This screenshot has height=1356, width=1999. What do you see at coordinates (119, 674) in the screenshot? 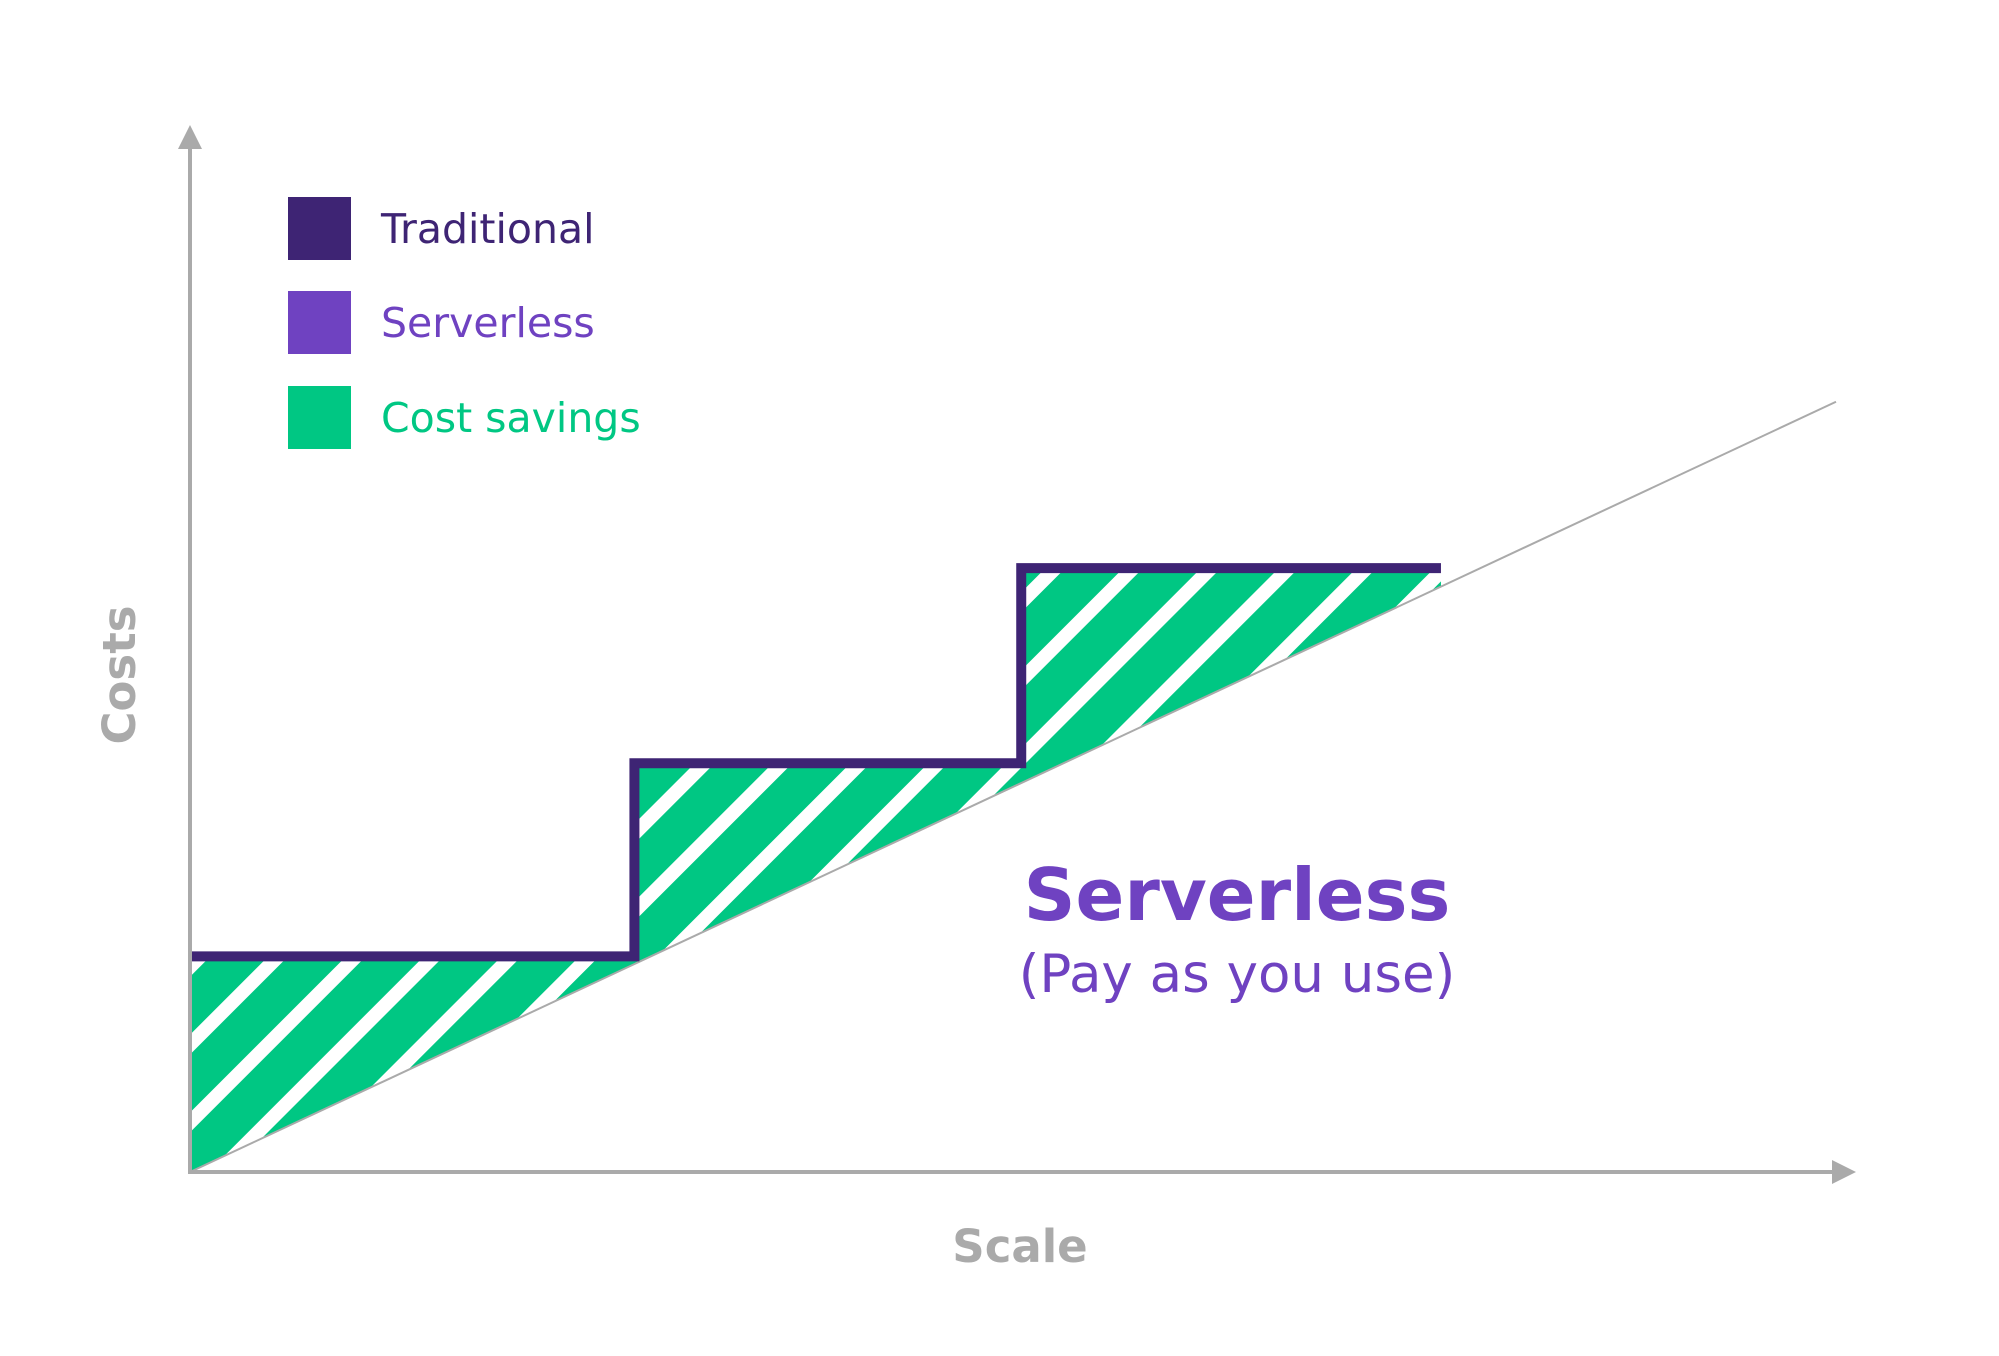
I see `y-axis-title: Costs` at bounding box center [119, 674].